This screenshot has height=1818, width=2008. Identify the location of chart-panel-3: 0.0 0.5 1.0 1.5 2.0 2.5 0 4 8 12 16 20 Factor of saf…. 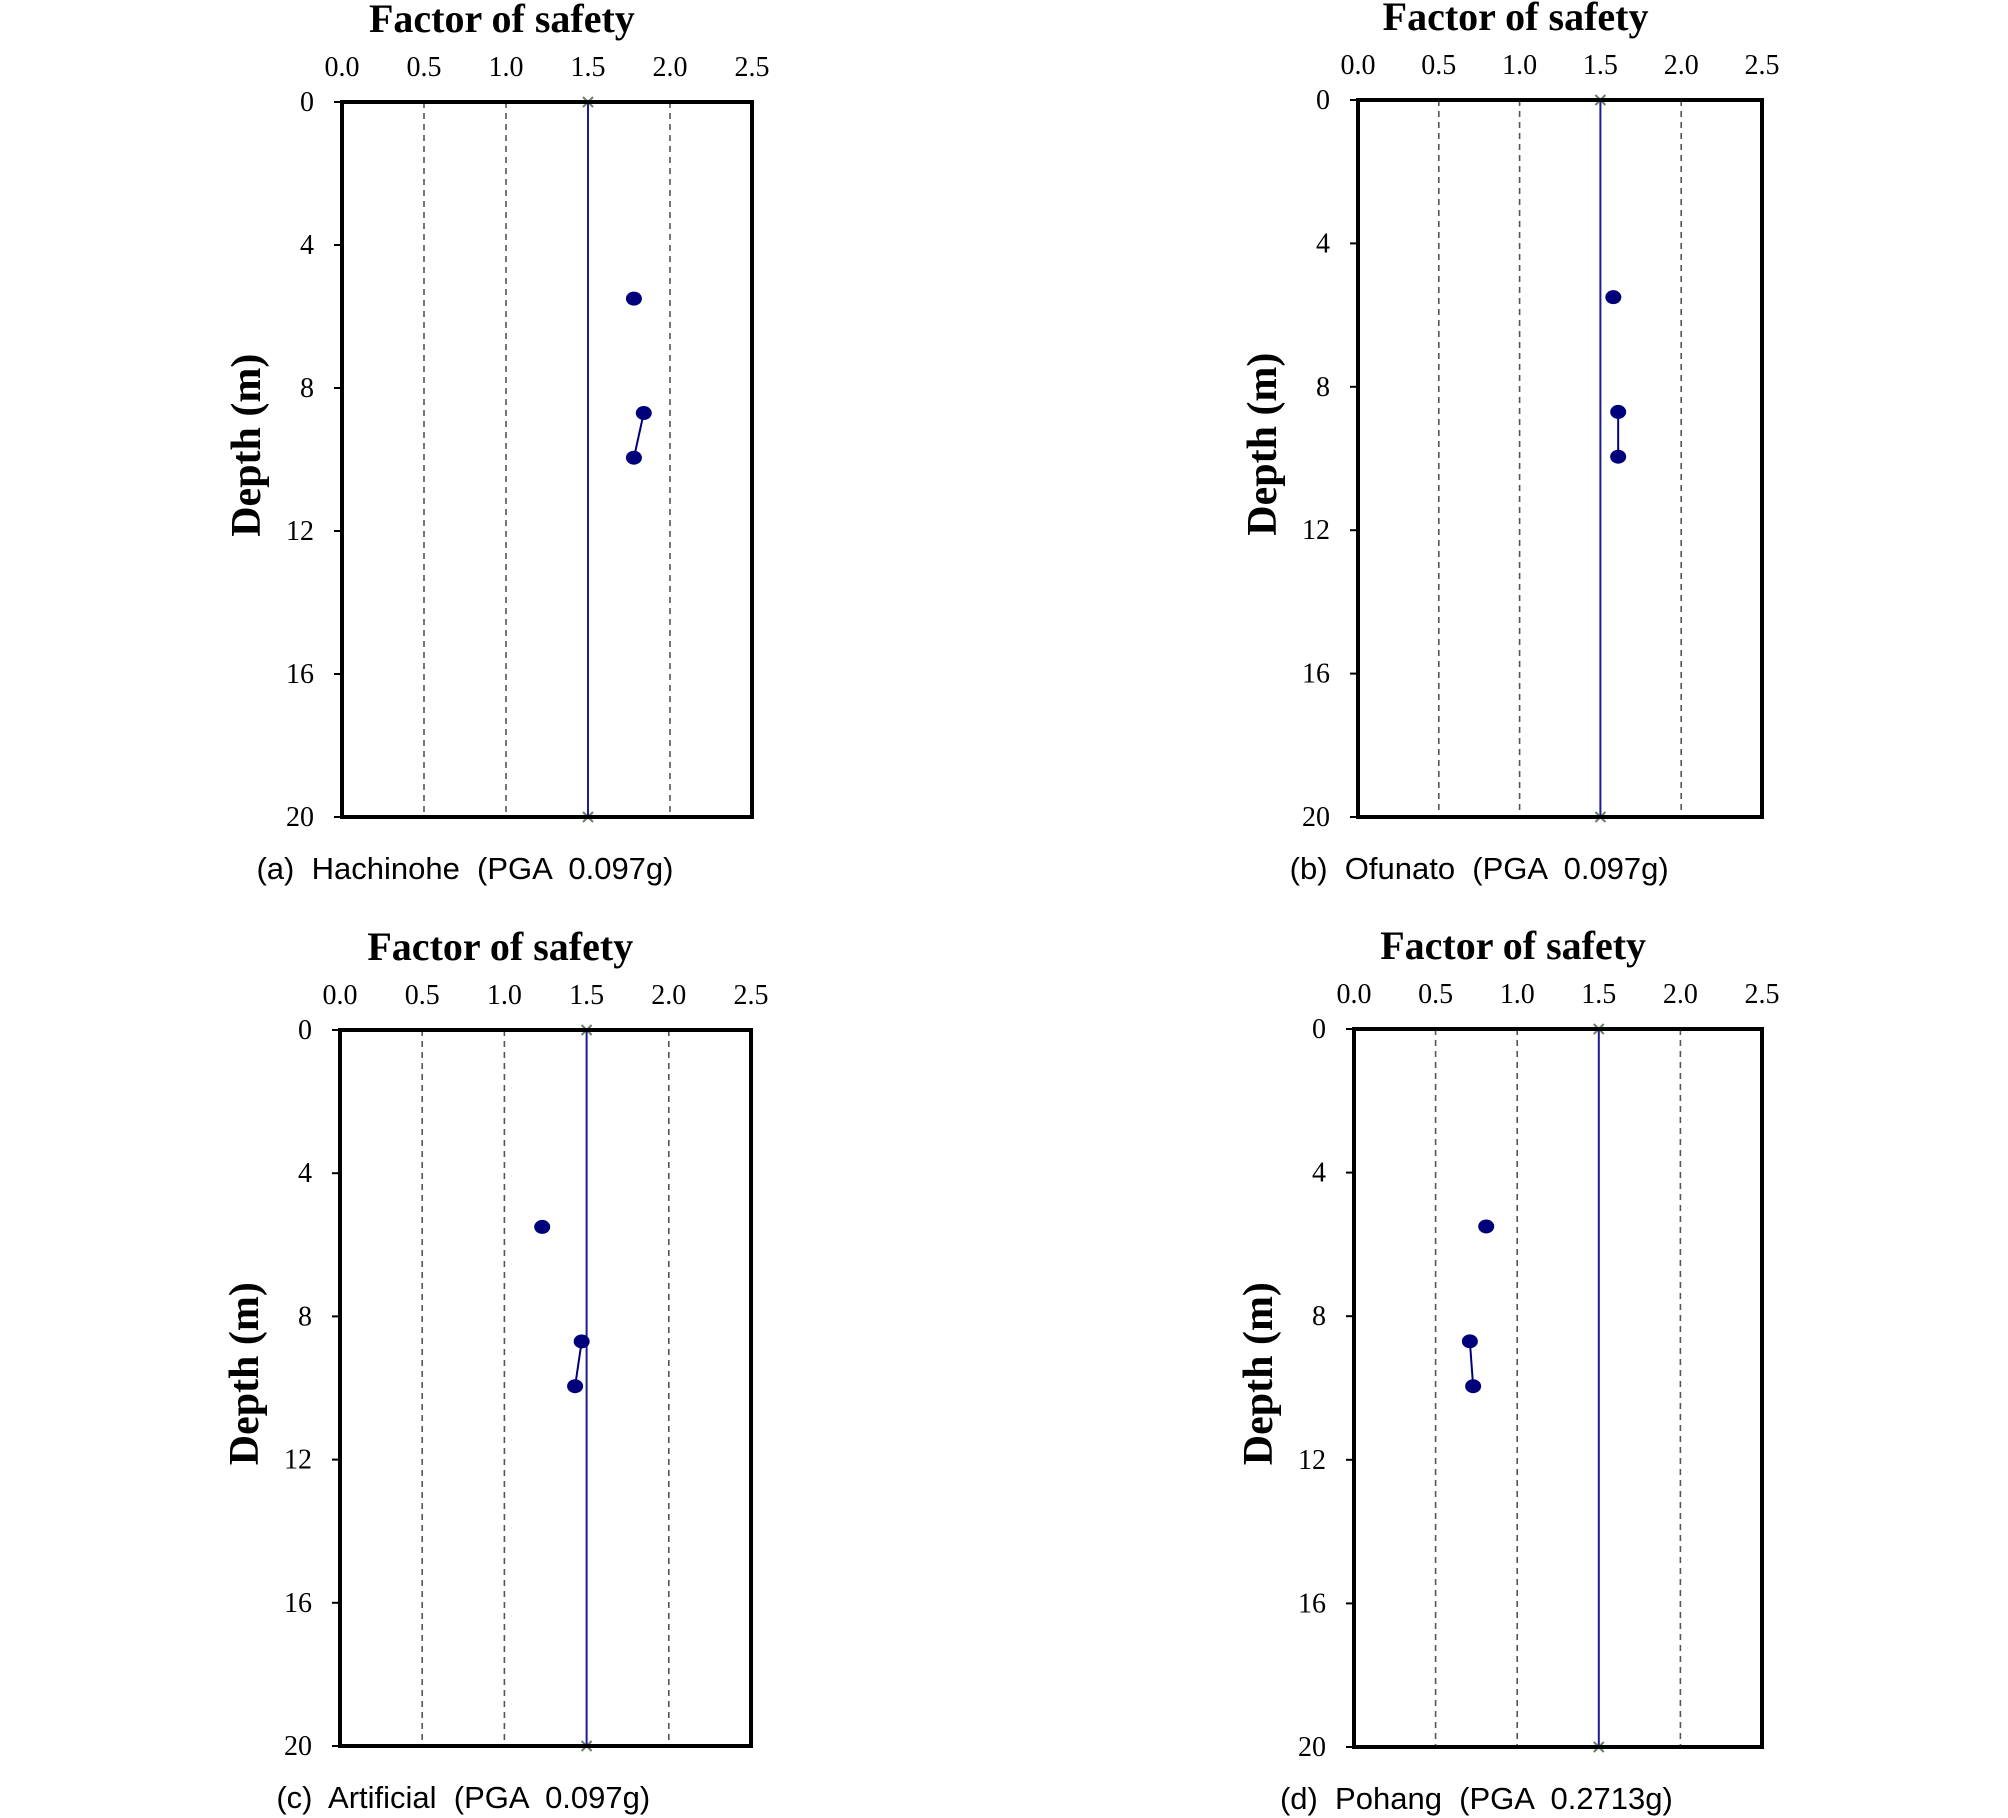
(495, 1369).